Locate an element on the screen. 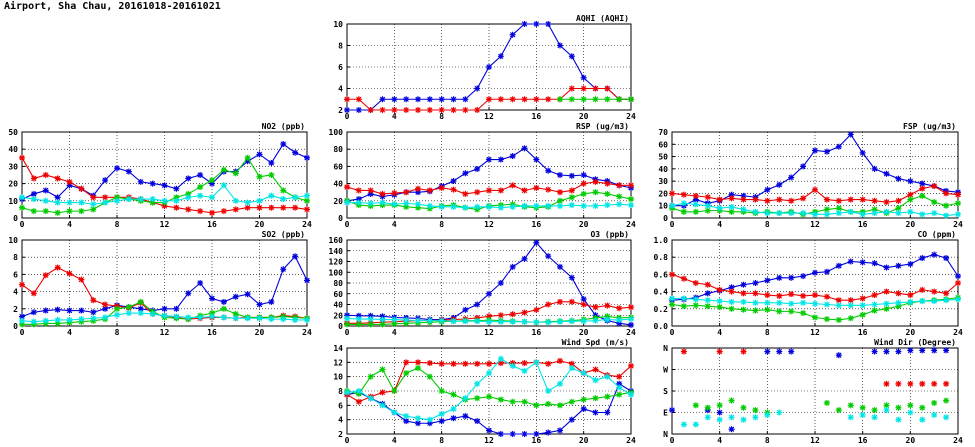 This screenshot has width=975, height=447. y-tick-label: 2 is located at coordinates (340, 110).